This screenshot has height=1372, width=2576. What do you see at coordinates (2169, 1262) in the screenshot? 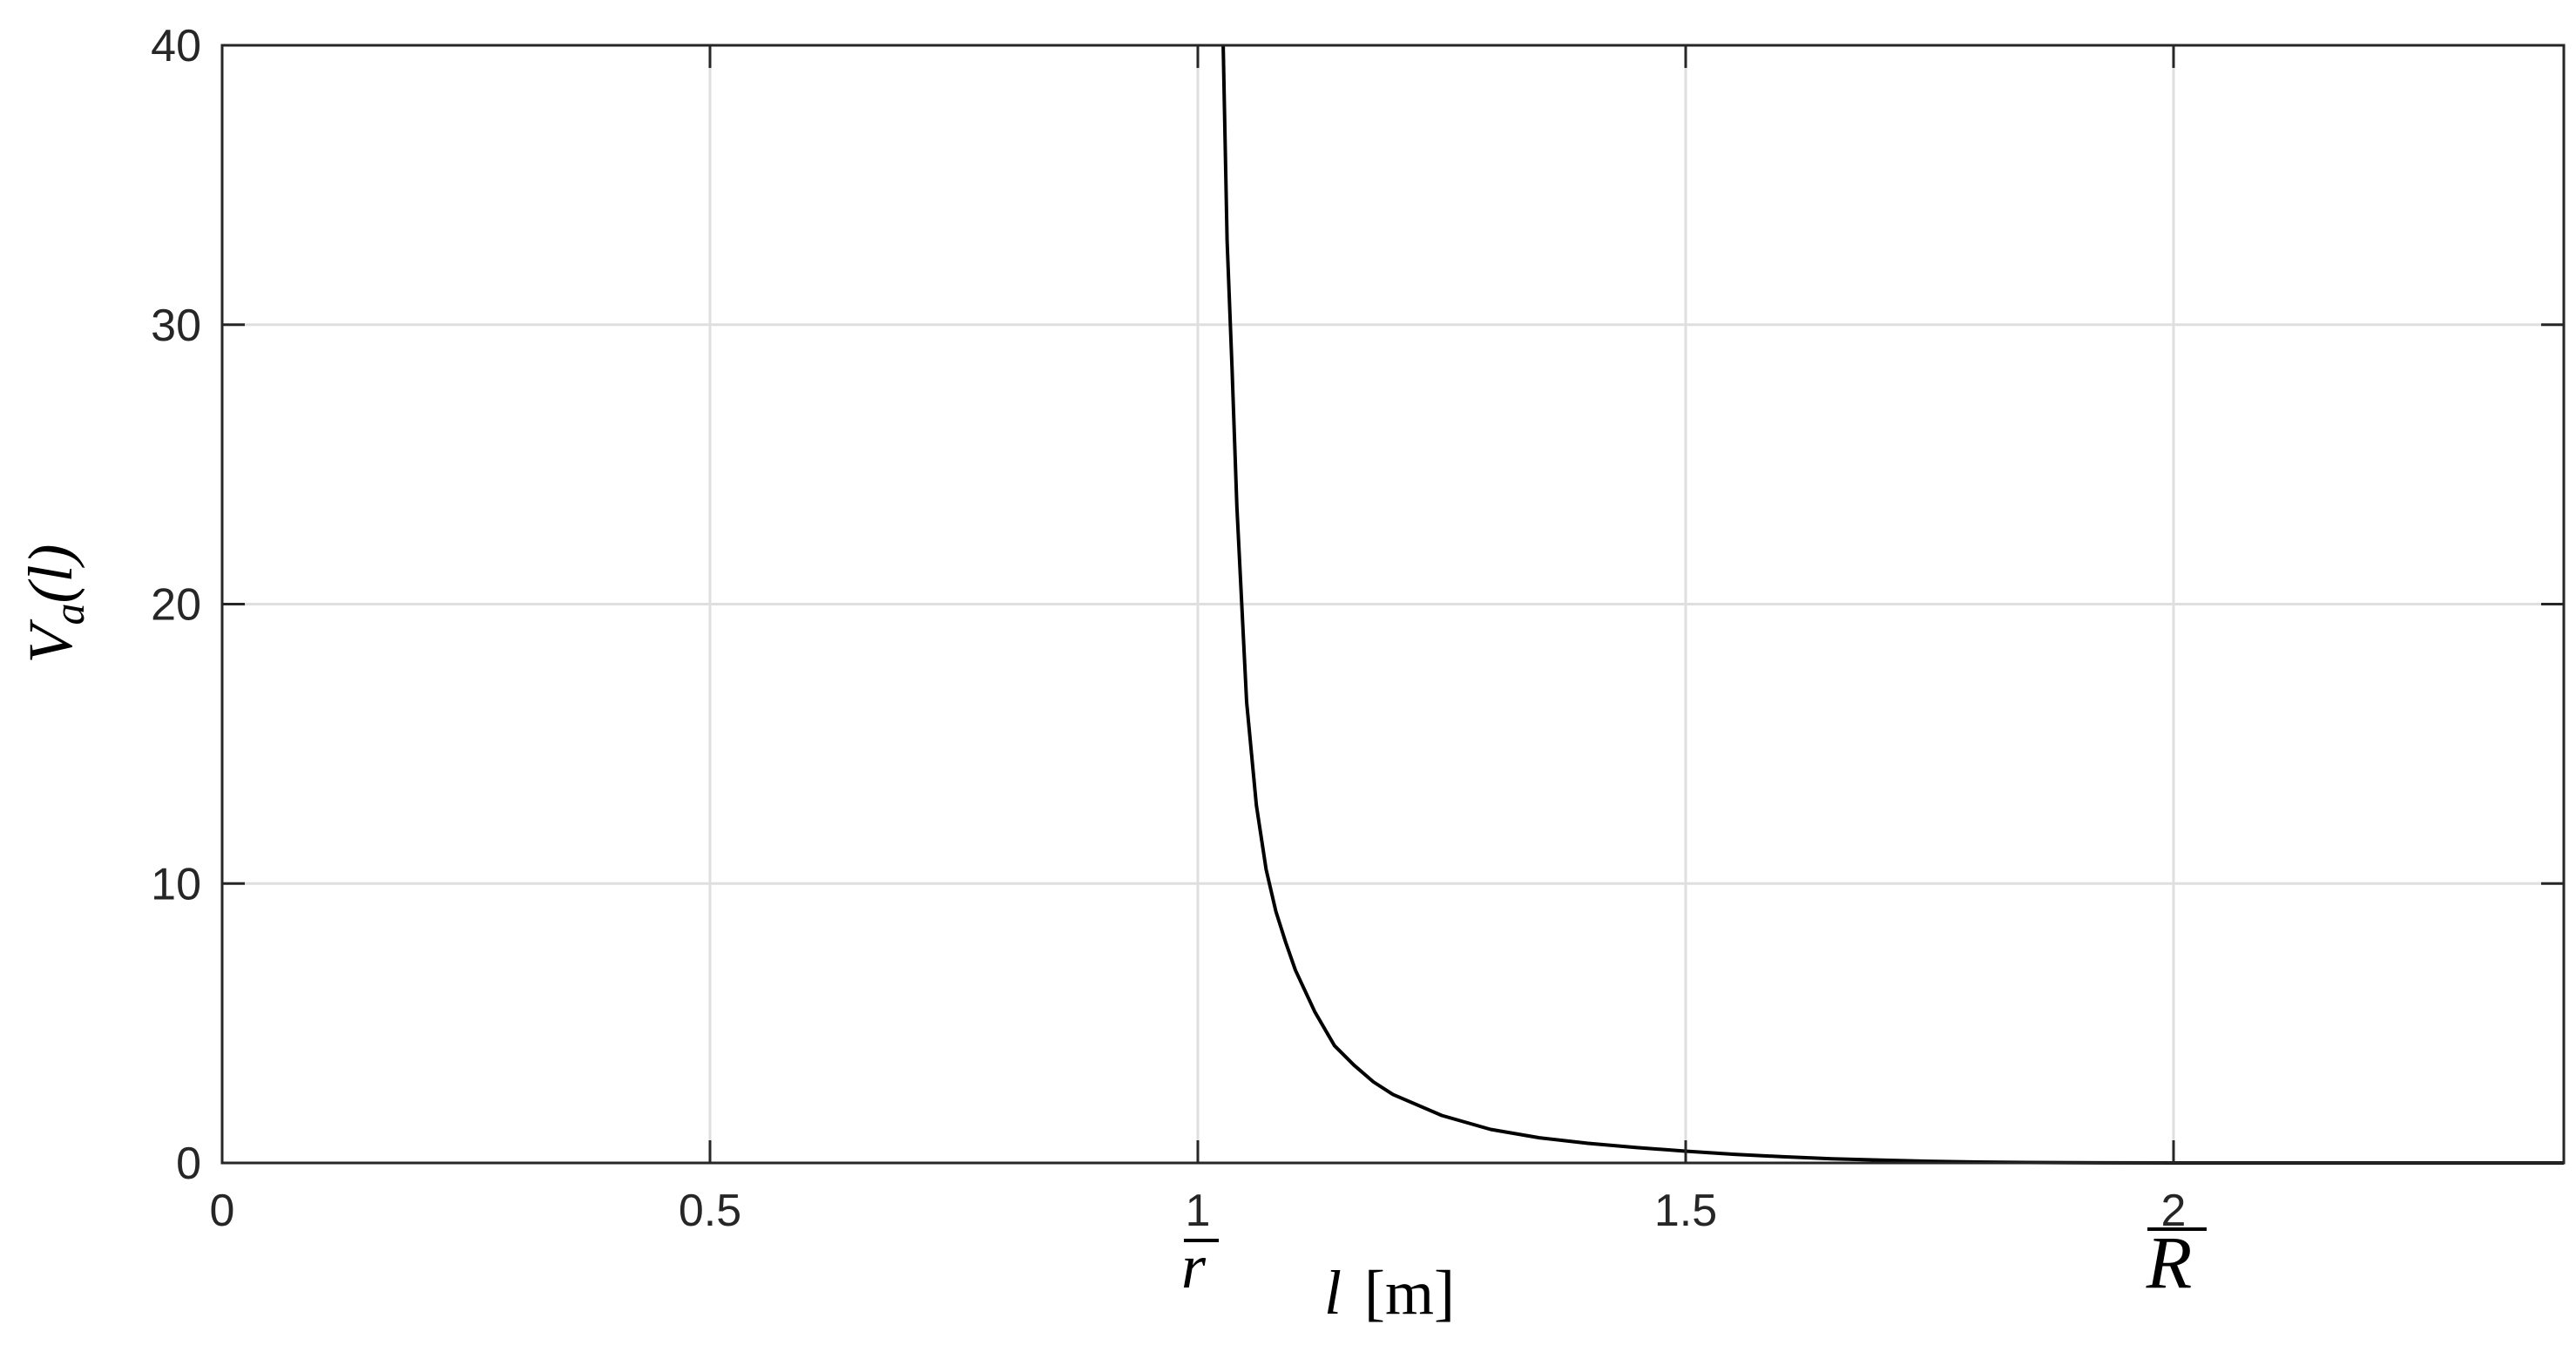
I see `annotation-letter: R` at bounding box center [2169, 1262].